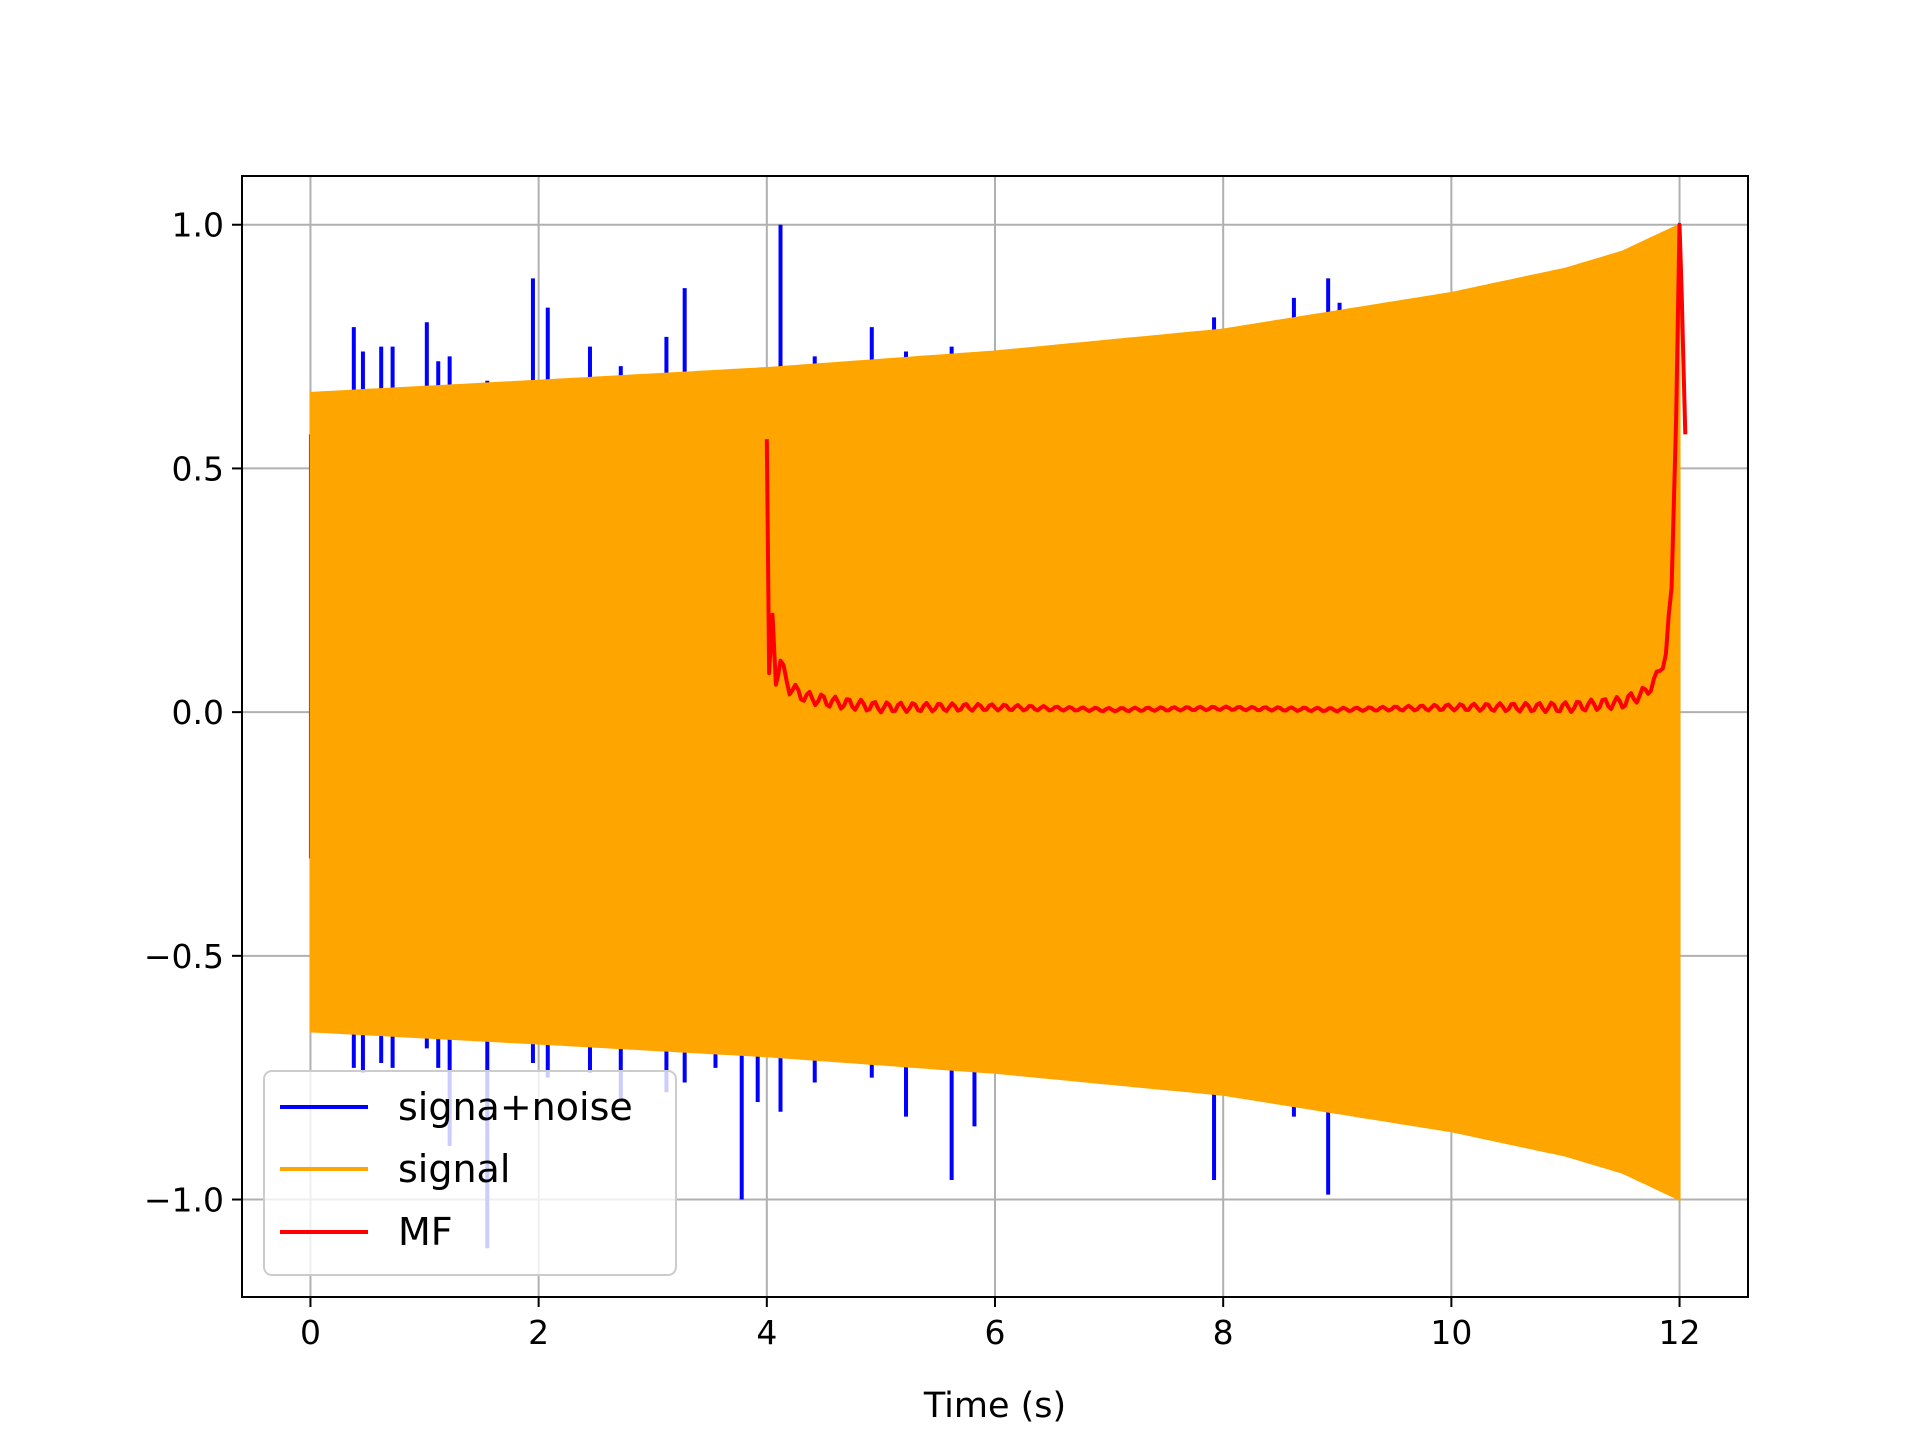  Describe the element at coordinates (454, 1169) in the screenshot. I see `legend-label-signal: signal` at that location.